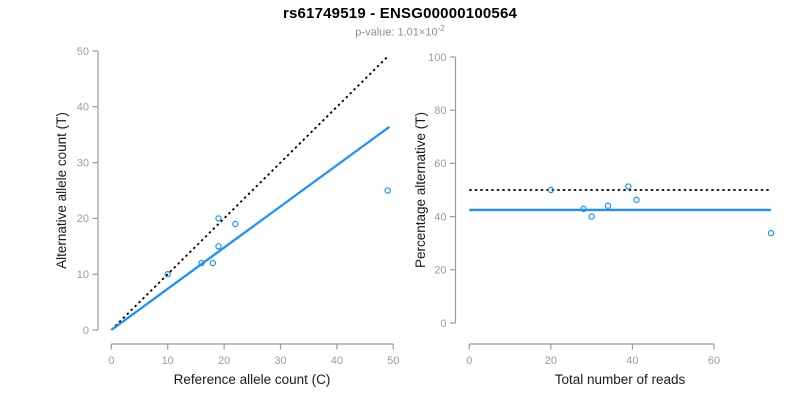  Describe the element at coordinates (417, 32) in the screenshot. I see `p-value-mantissa: 1.01×10` at that location.